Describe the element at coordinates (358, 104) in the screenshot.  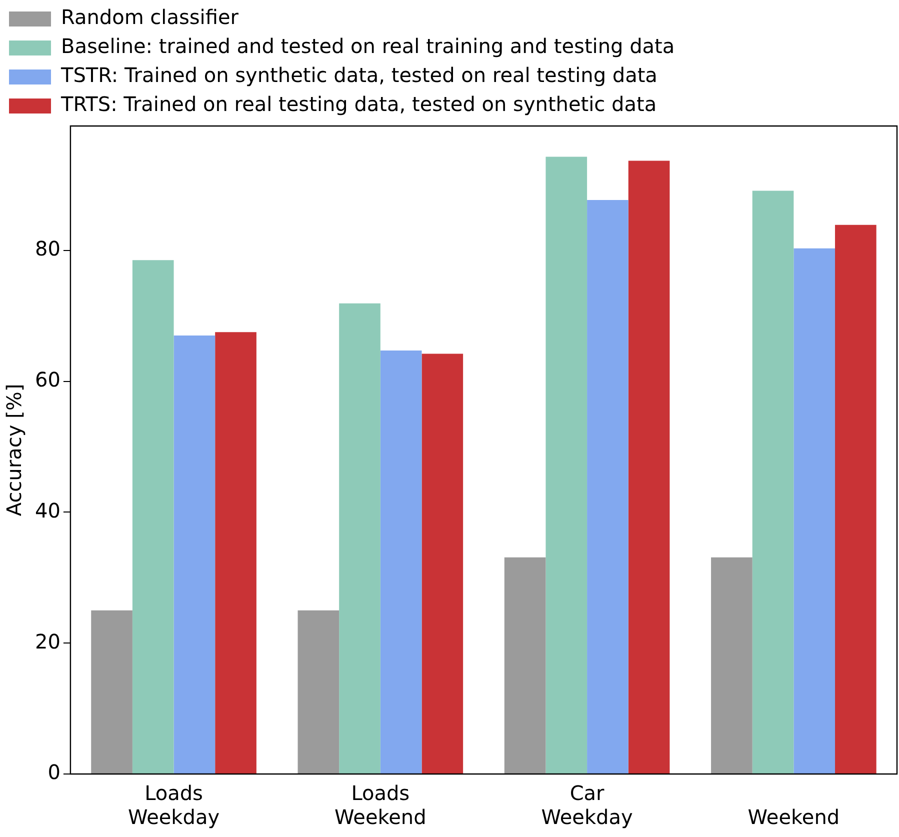
I see `legend-label: TRTS: Trained on real testing data, tested on synthetic data` at that location.